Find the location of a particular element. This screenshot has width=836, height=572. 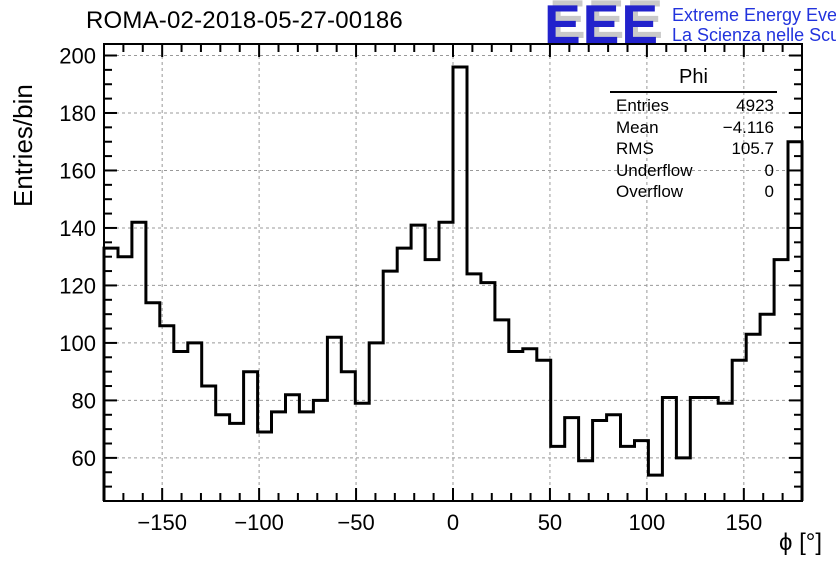

x-tick-label: 0 is located at coordinates (453, 522).